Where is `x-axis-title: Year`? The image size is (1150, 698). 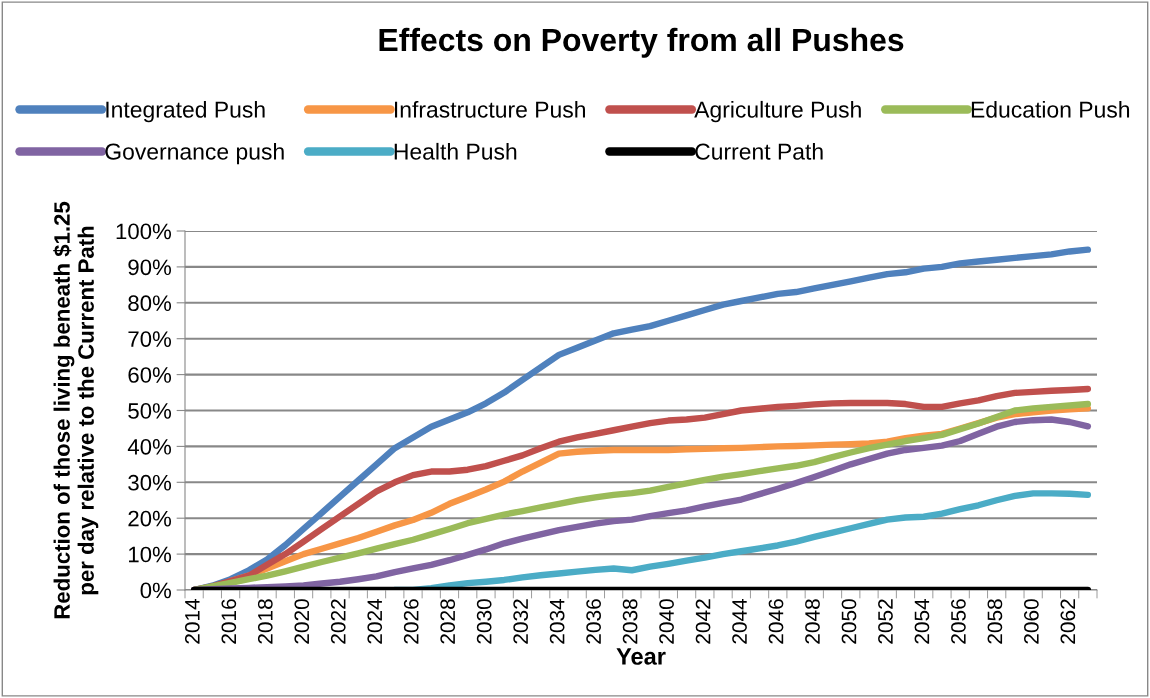 x-axis-title: Year is located at coordinates (641, 656).